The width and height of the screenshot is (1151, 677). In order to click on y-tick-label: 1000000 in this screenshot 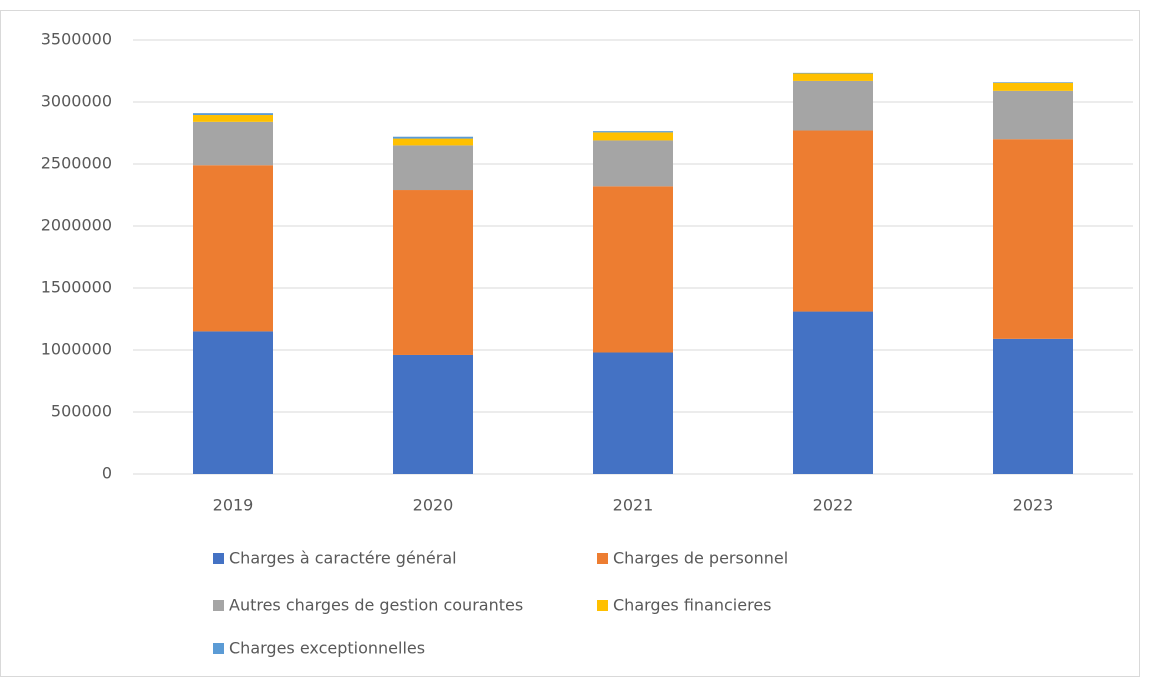, I will do `click(76, 349)`.